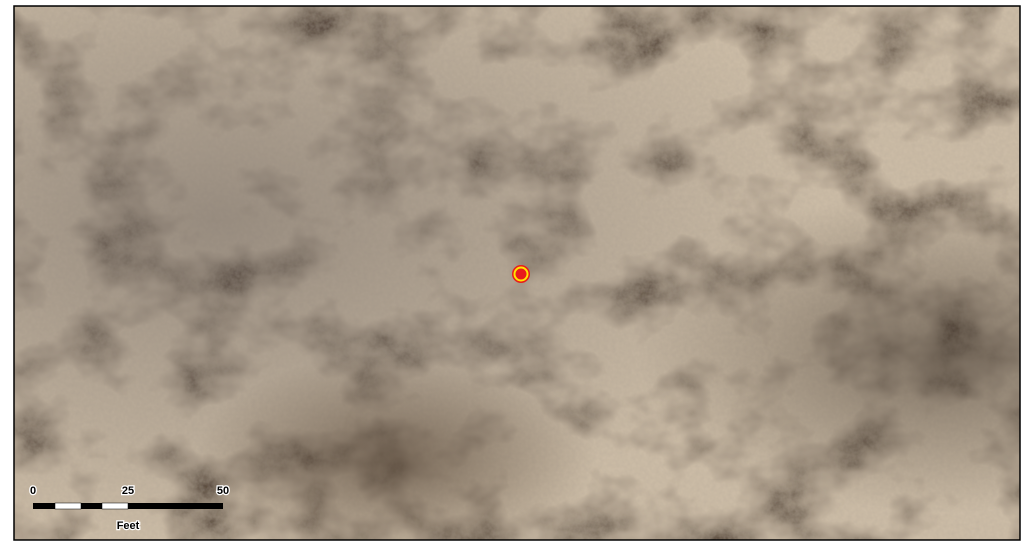  Describe the element at coordinates (128, 491) in the screenshot. I see `scale-tick-label: 25` at that location.